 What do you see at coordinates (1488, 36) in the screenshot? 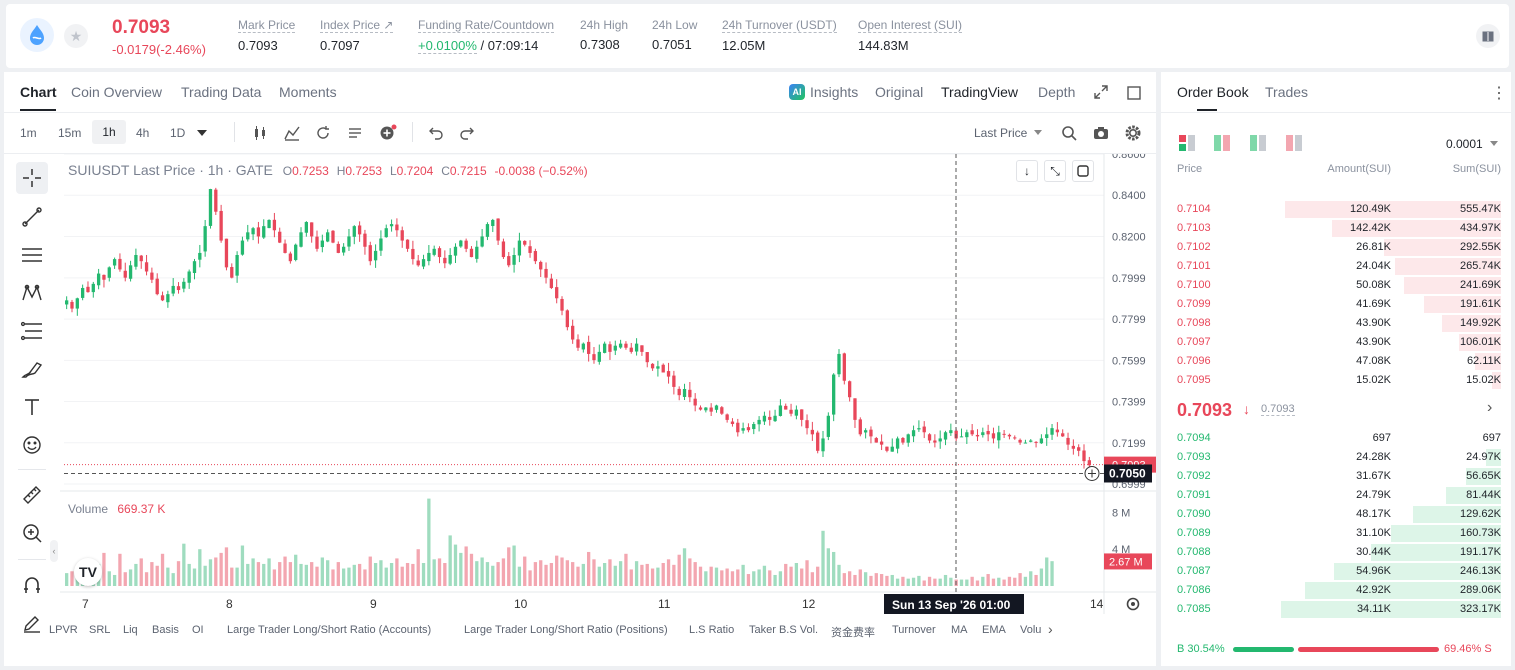
I see `book-icon` at bounding box center [1488, 36].